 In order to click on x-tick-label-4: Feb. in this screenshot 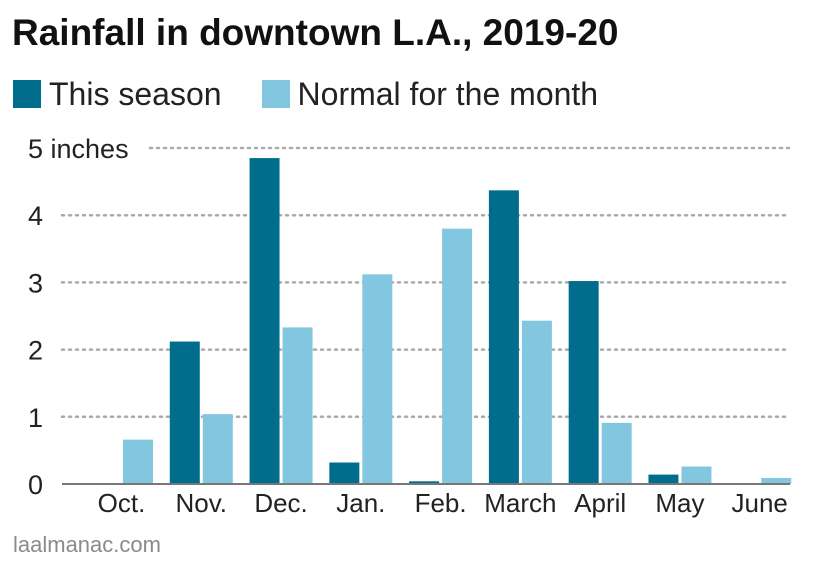, I will do `click(441, 503)`.